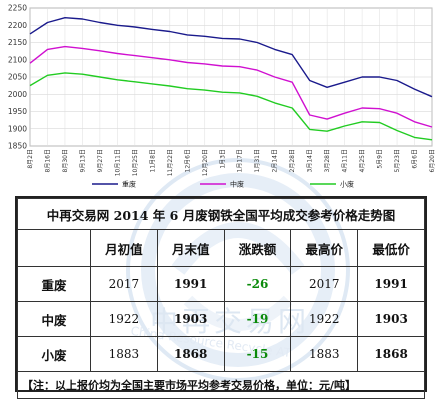 This screenshot has width=441, height=400. What do you see at coordinates (17, 128) in the screenshot?
I see `y-tick-label: 1900` at bounding box center [17, 128].